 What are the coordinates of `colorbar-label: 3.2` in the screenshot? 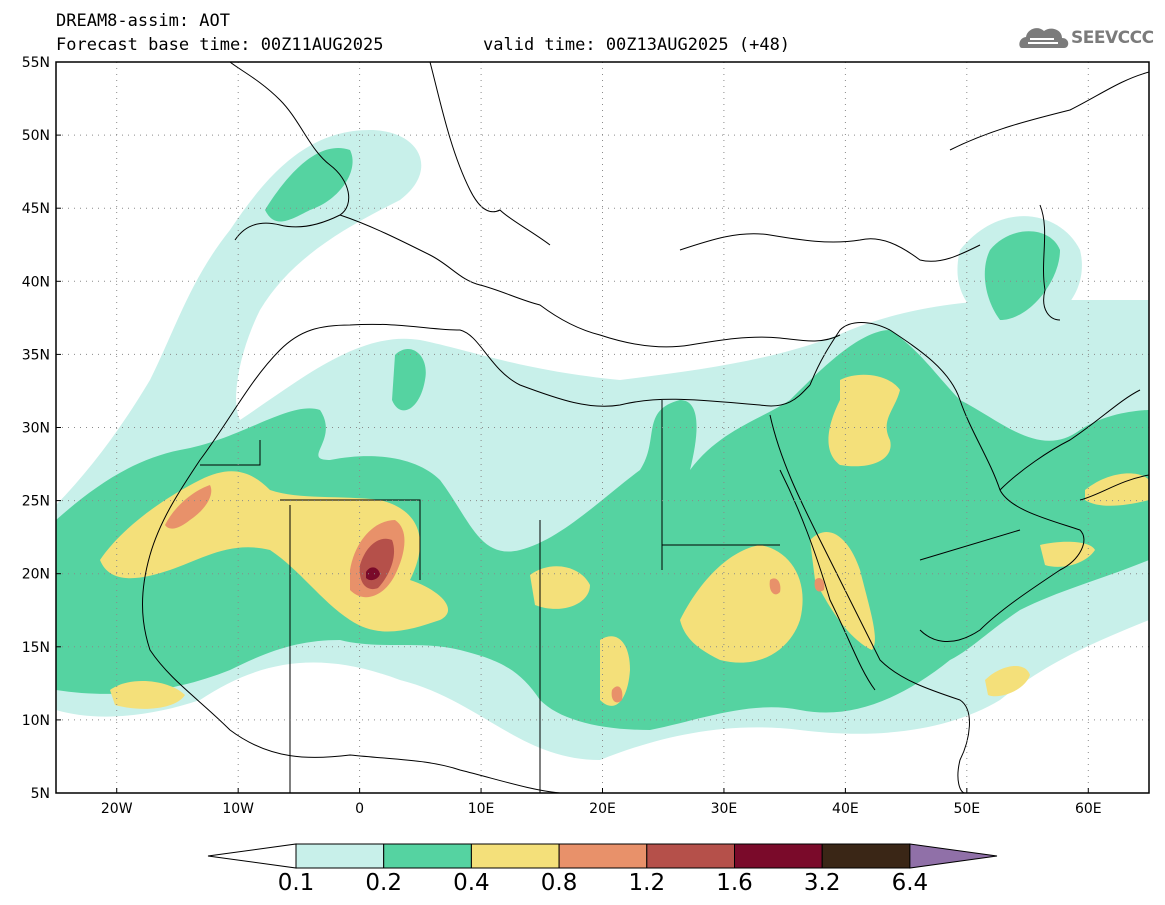 It's located at (822, 883).